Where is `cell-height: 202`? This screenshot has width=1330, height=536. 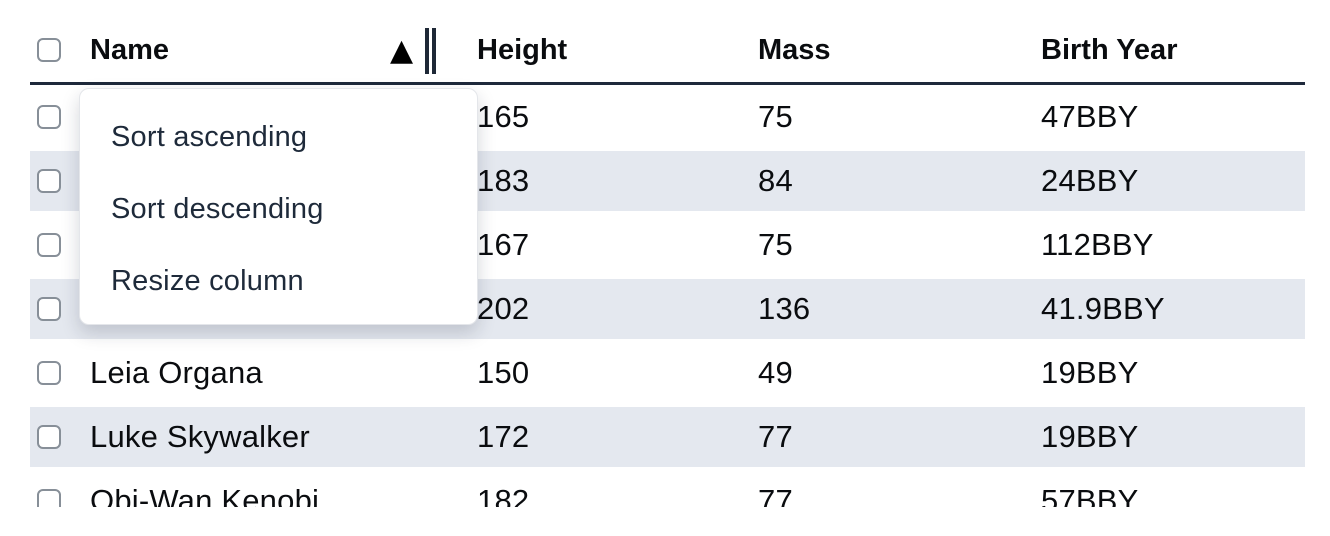
cell-height: 202 is located at coordinates (503, 308).